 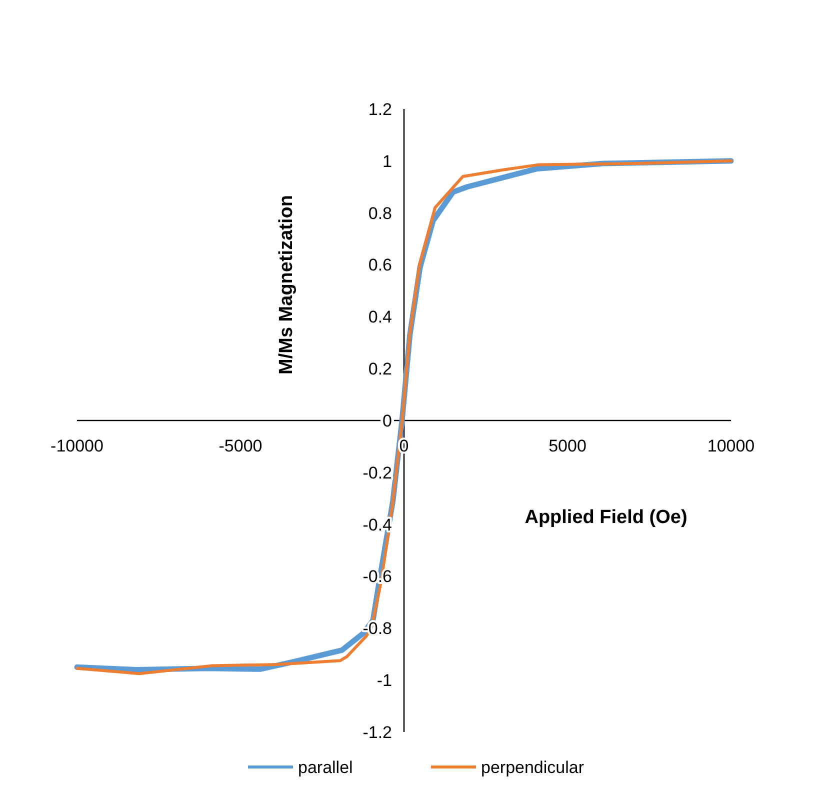 What do you see at coordinates (325, 767) in the screenshot?
I see `legend-label: parallel` at bounding box center [325, 767].